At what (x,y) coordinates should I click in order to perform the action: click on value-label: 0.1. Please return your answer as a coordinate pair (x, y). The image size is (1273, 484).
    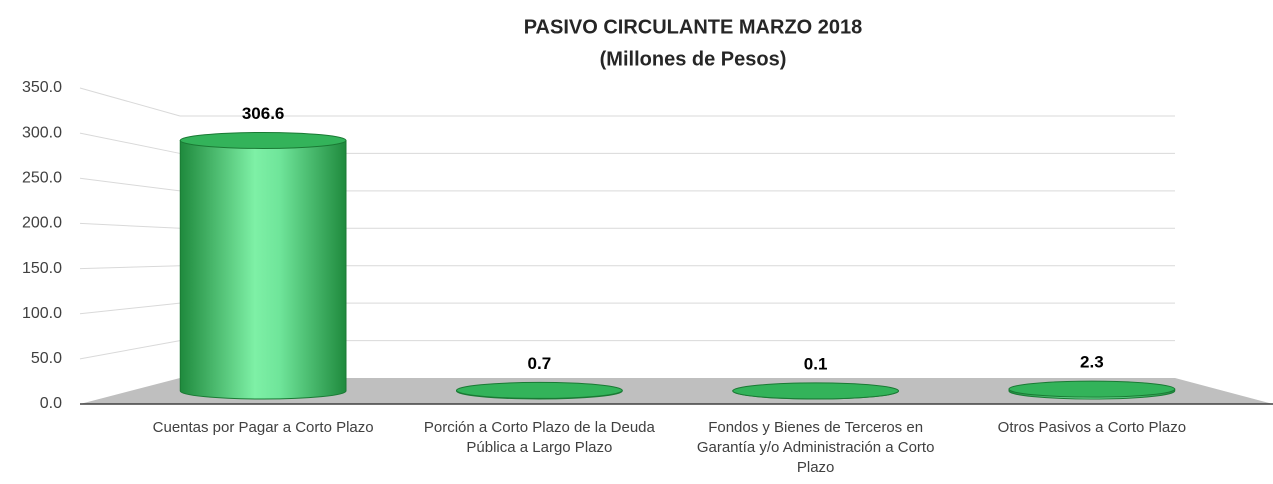
    Looking at the image, I should click on (816, 363).